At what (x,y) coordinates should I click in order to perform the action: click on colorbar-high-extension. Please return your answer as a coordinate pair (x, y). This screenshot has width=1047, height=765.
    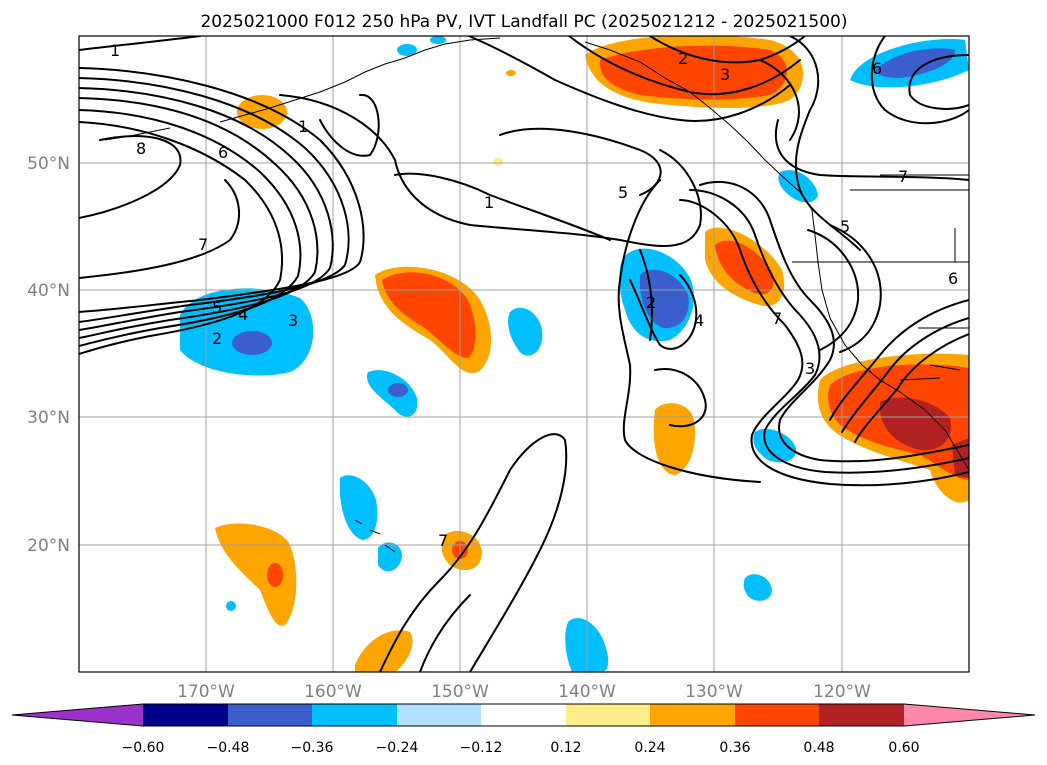
    Looking at the image, I should click on (969, 715).